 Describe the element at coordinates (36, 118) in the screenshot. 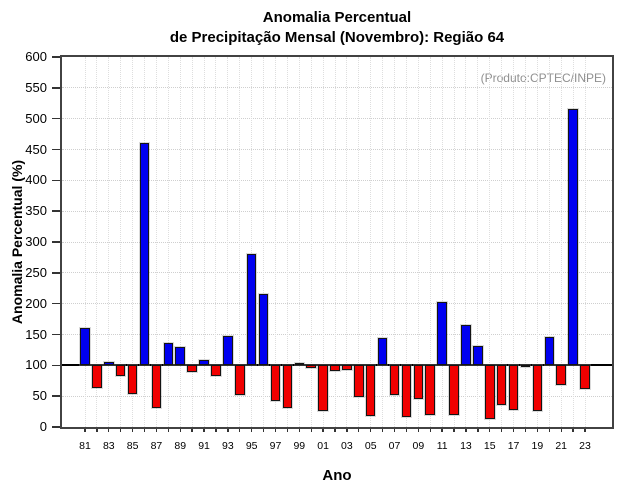

I see `y-tick-label: 500` at that location.